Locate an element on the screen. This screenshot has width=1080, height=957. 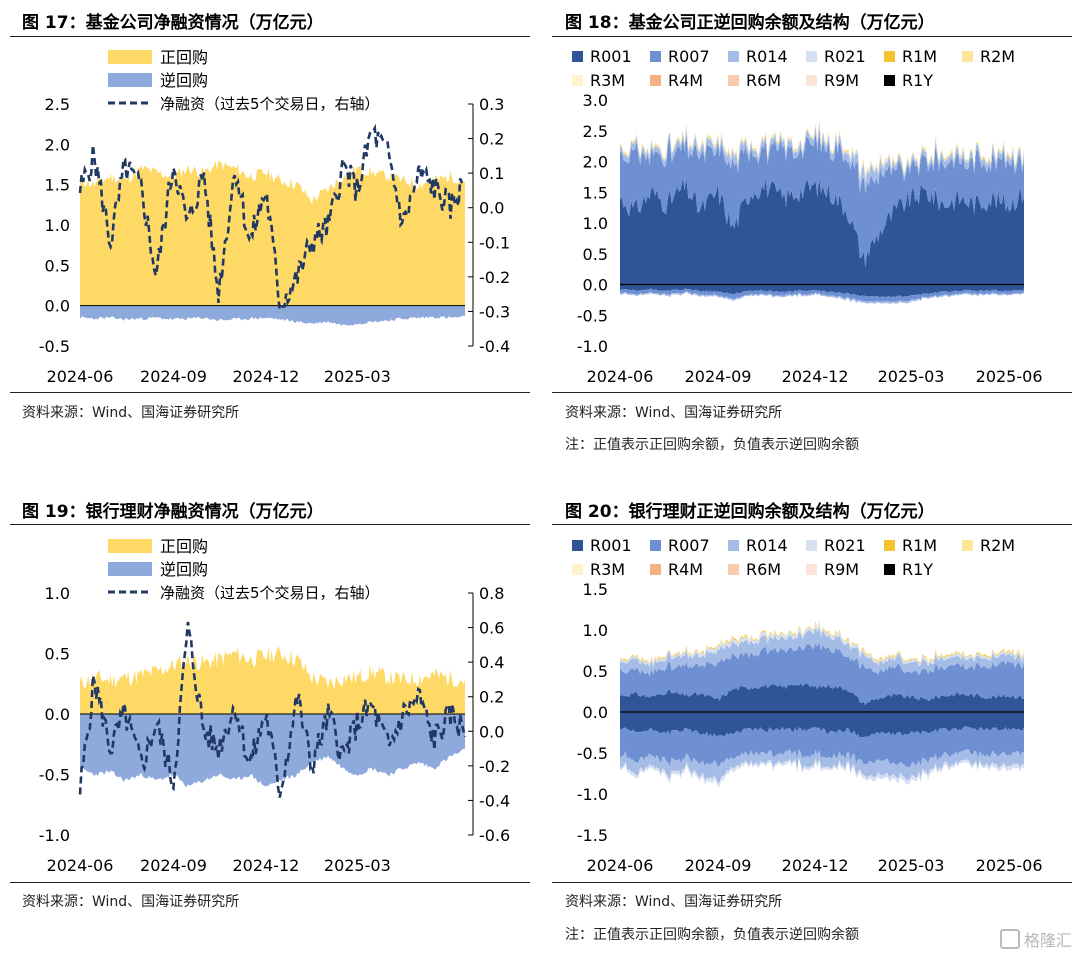
f18-neg-R007-area is located at coordinates (822, 295).